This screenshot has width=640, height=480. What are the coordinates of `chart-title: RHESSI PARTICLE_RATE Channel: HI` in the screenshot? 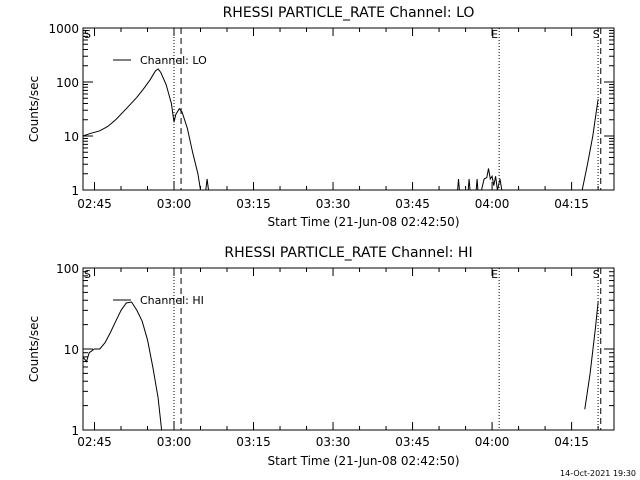 It's located at (348, 253).